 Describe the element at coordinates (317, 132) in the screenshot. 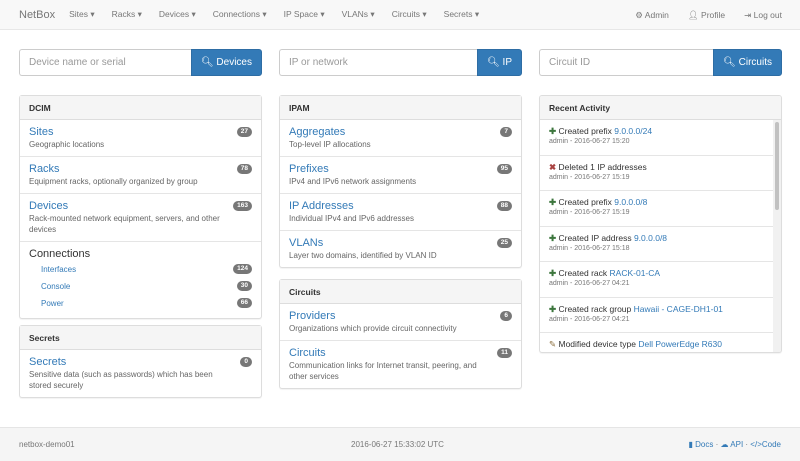

I see `aggregates-link: Aggregates` at that location.